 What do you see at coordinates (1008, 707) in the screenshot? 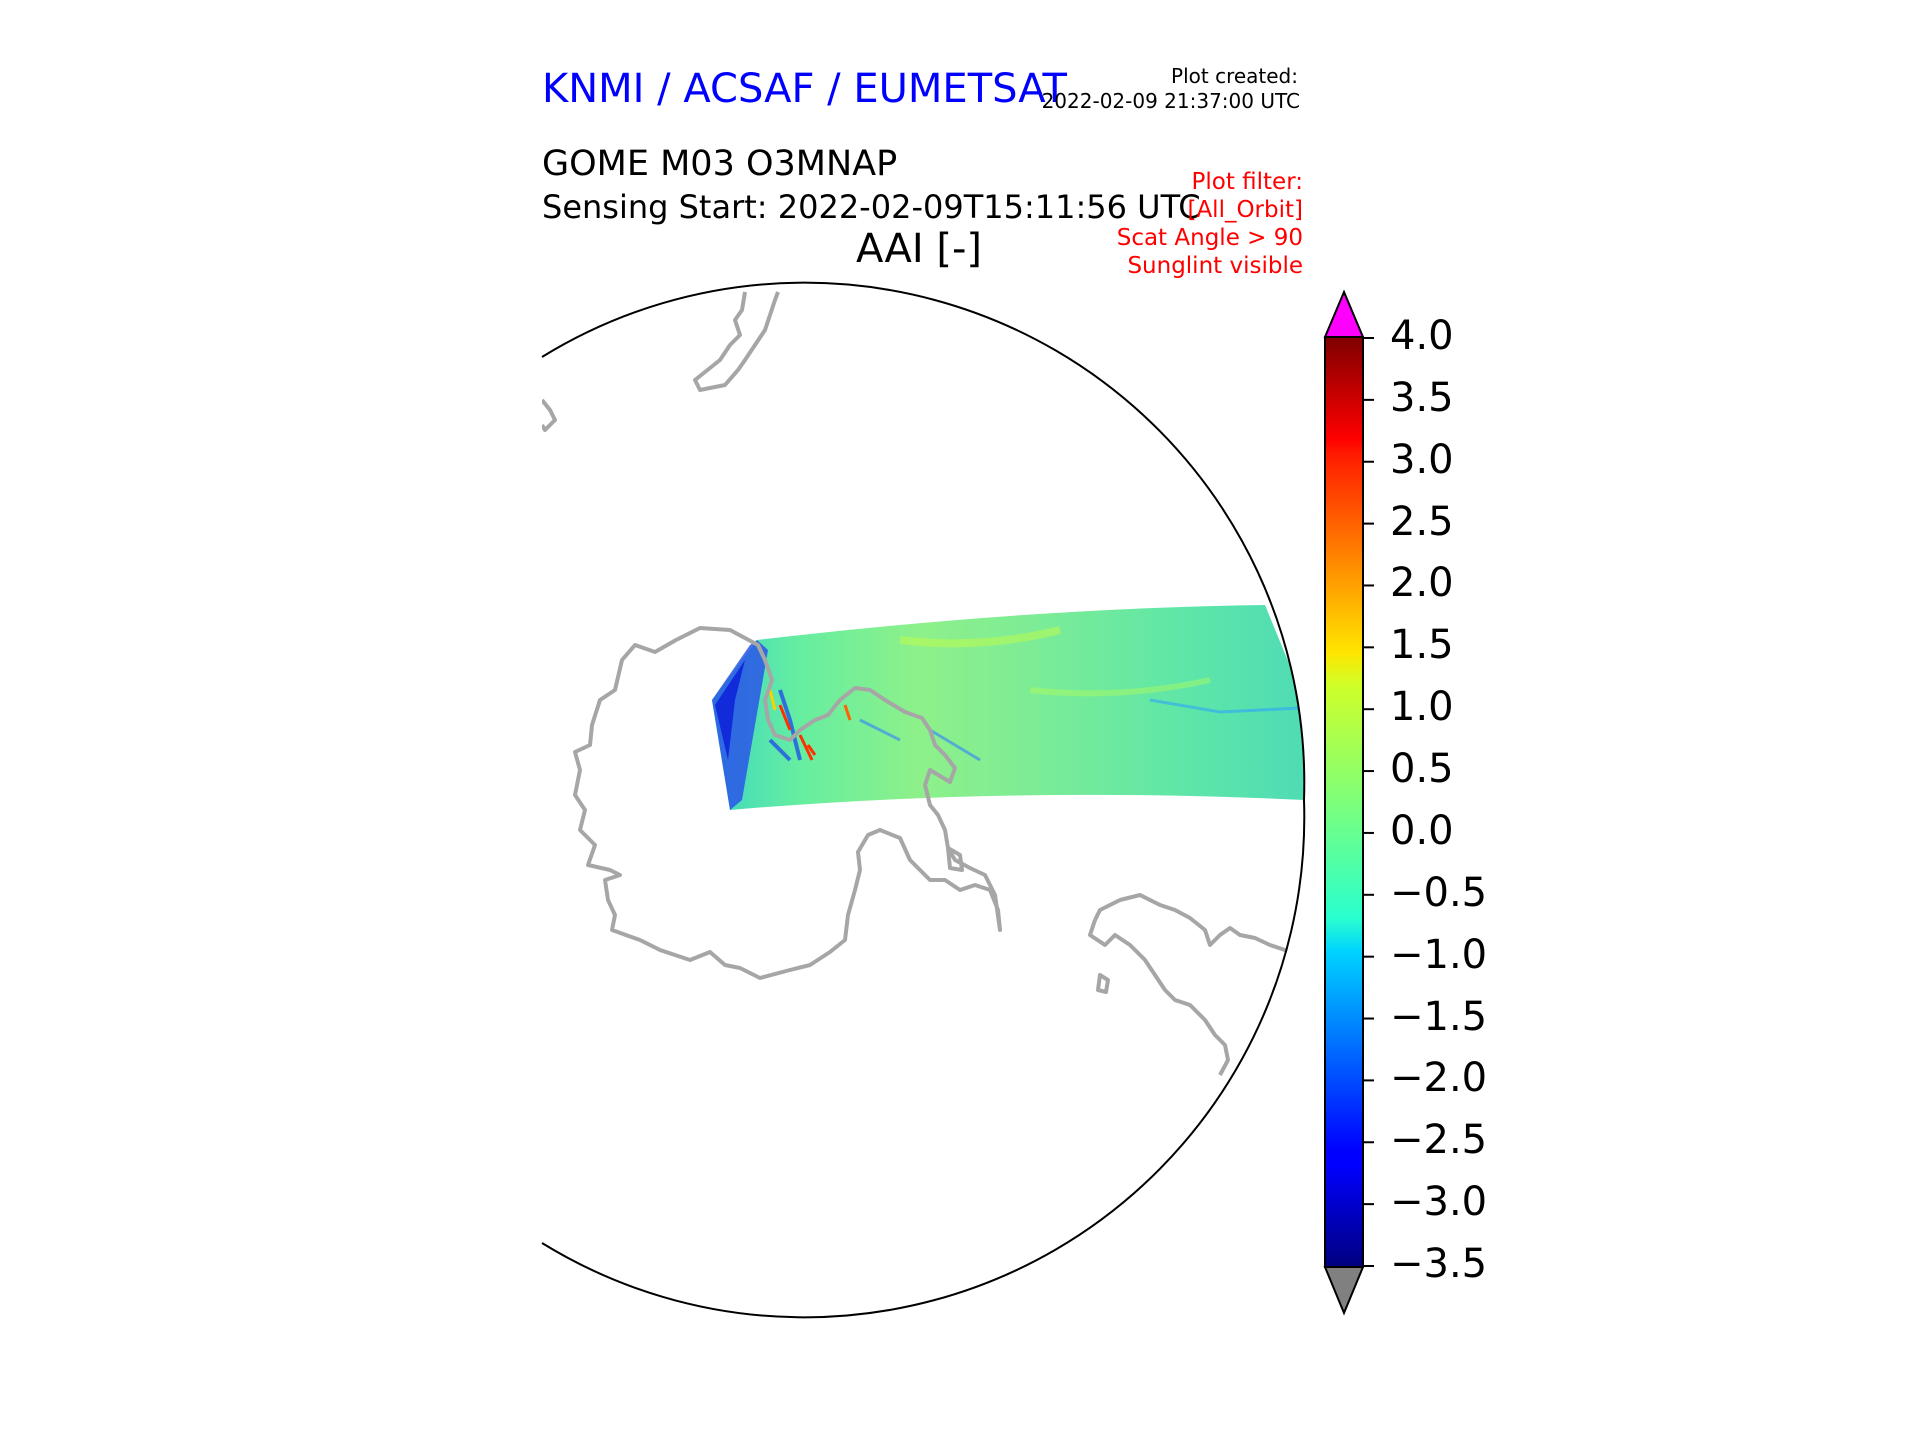
I see `aai-swath` at bounding box center [1008, 707].